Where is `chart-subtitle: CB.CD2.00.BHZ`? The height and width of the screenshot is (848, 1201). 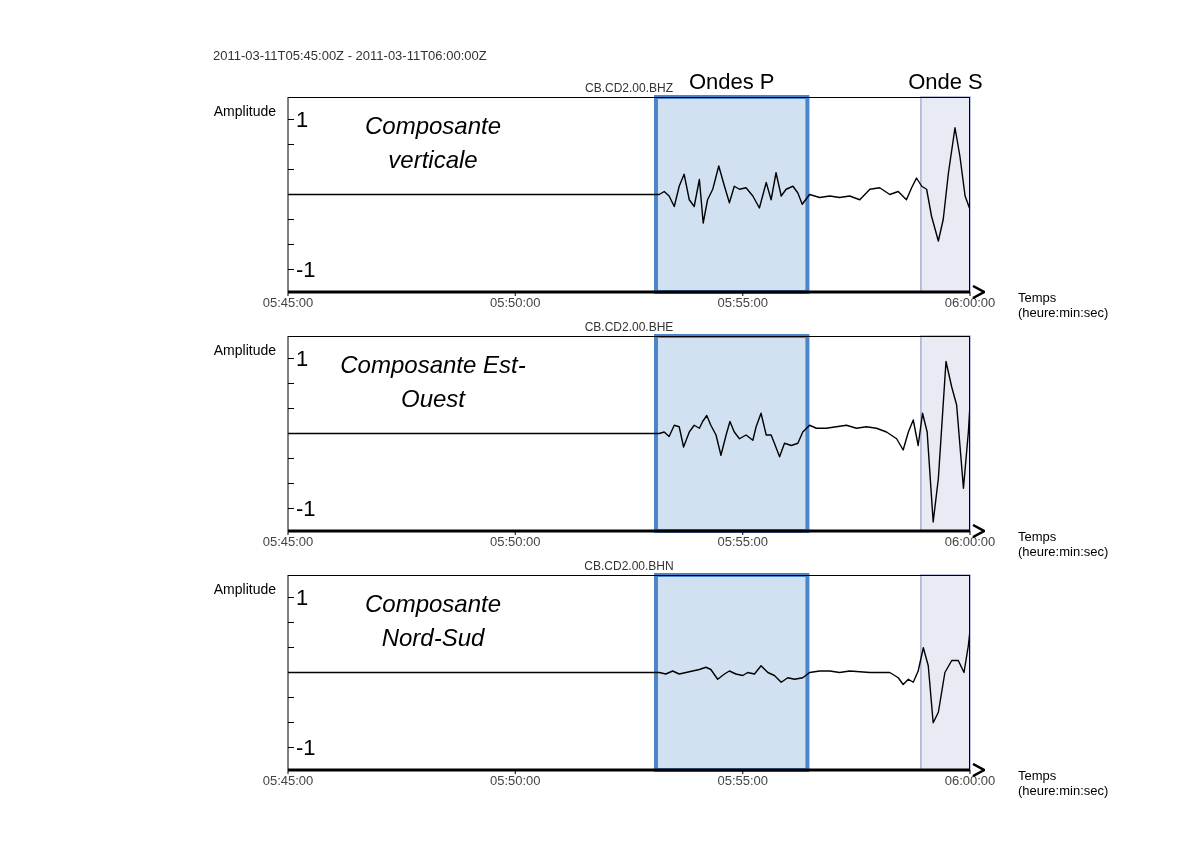
chart-subtitle: CB.CD2.00.BHZ is located at coordinates (629, 88).